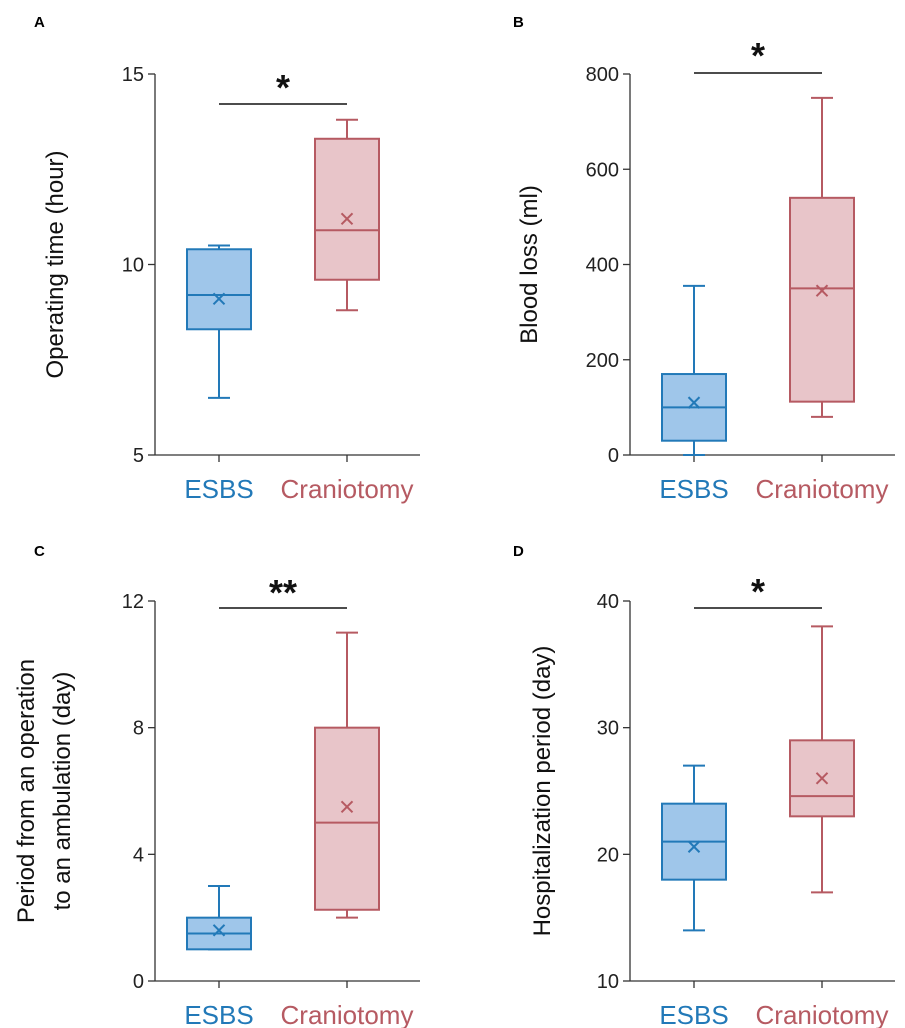  I want to click on y-axis-title-line: Period from an operation, so click(26, 791).